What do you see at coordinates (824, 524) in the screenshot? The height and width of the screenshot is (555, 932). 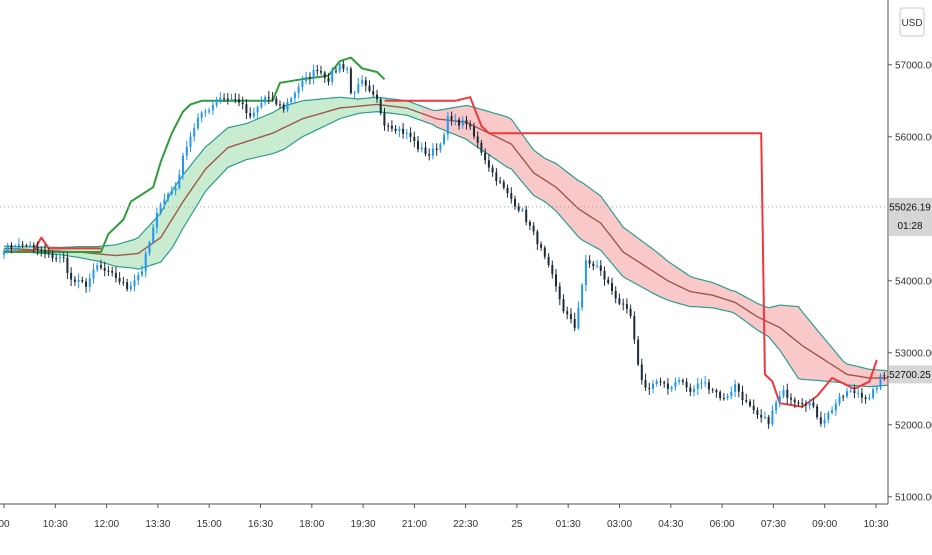 I see `x-tick-label: 09:00` at bounding box center [824, 524].